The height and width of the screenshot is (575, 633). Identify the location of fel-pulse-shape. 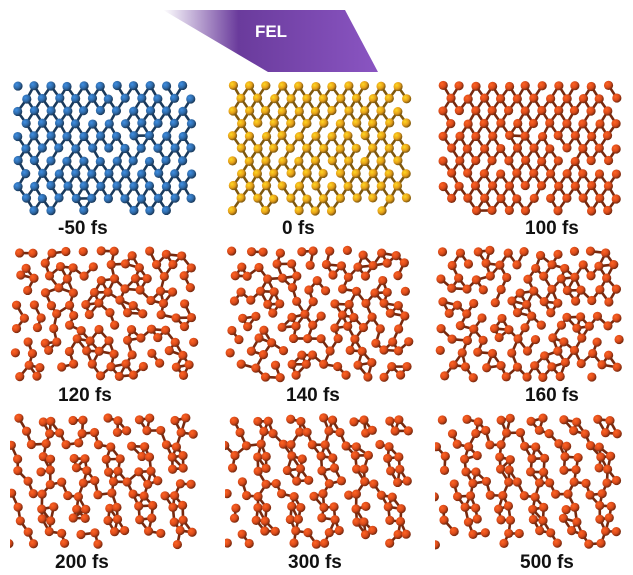
(270, 41).